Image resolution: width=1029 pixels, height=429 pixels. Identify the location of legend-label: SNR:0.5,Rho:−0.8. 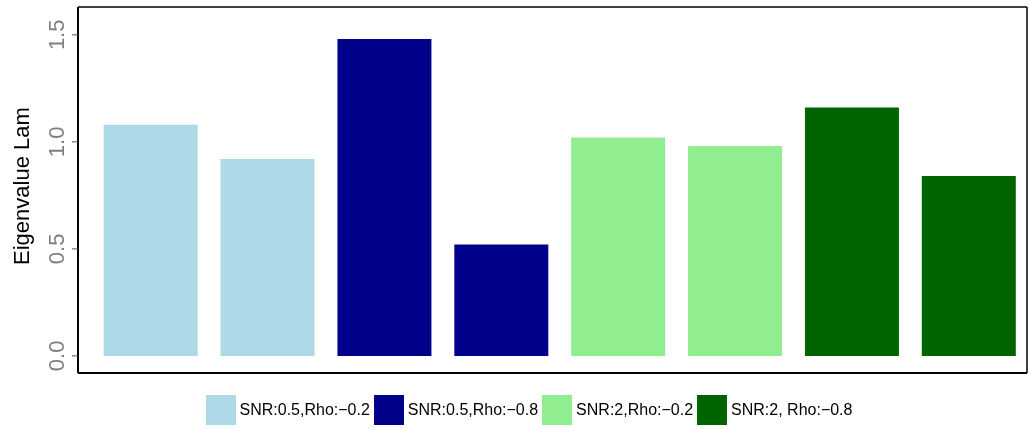
(473, 410).